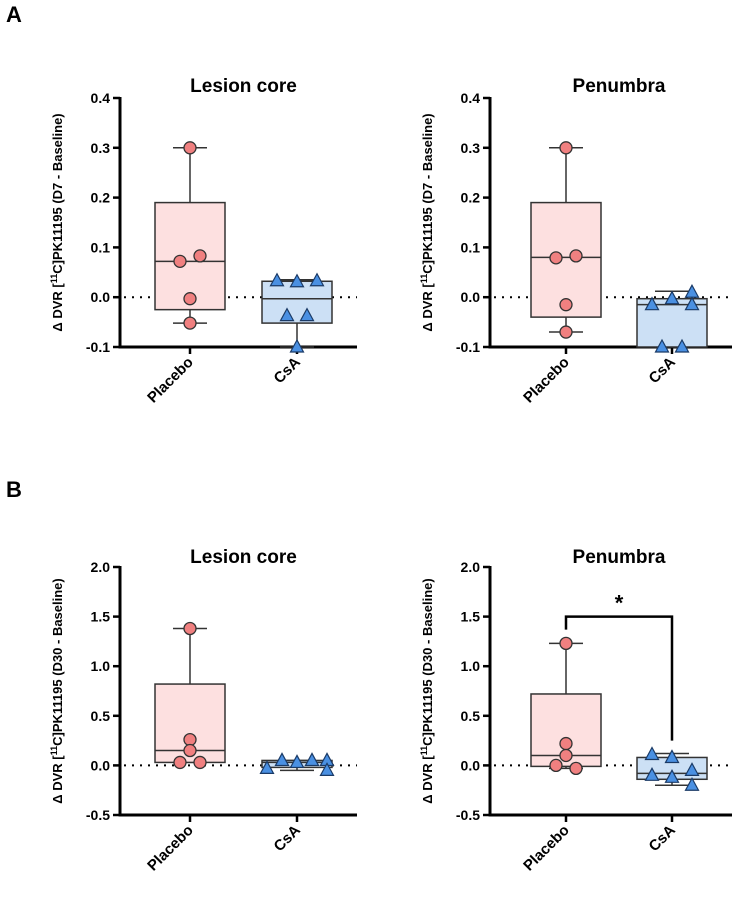  I want to click on panel-label-b: B, so click(14, 489).